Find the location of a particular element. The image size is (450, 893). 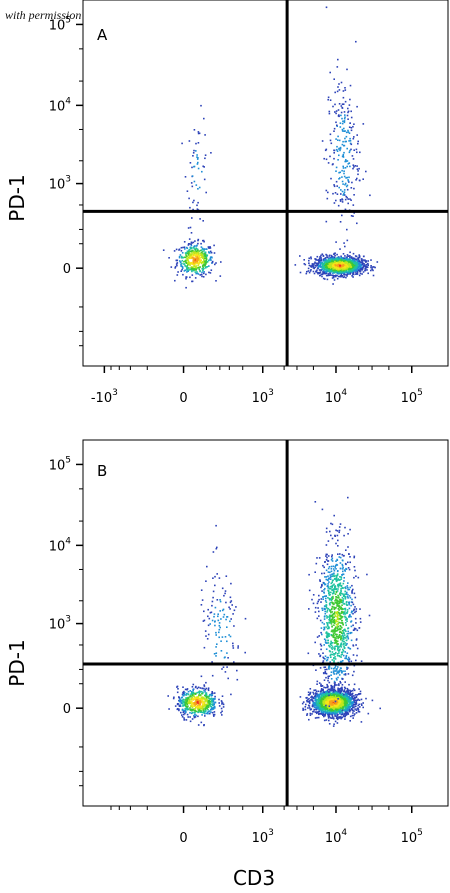

x-tick-label: -103 is located at coordinates (104, 397).